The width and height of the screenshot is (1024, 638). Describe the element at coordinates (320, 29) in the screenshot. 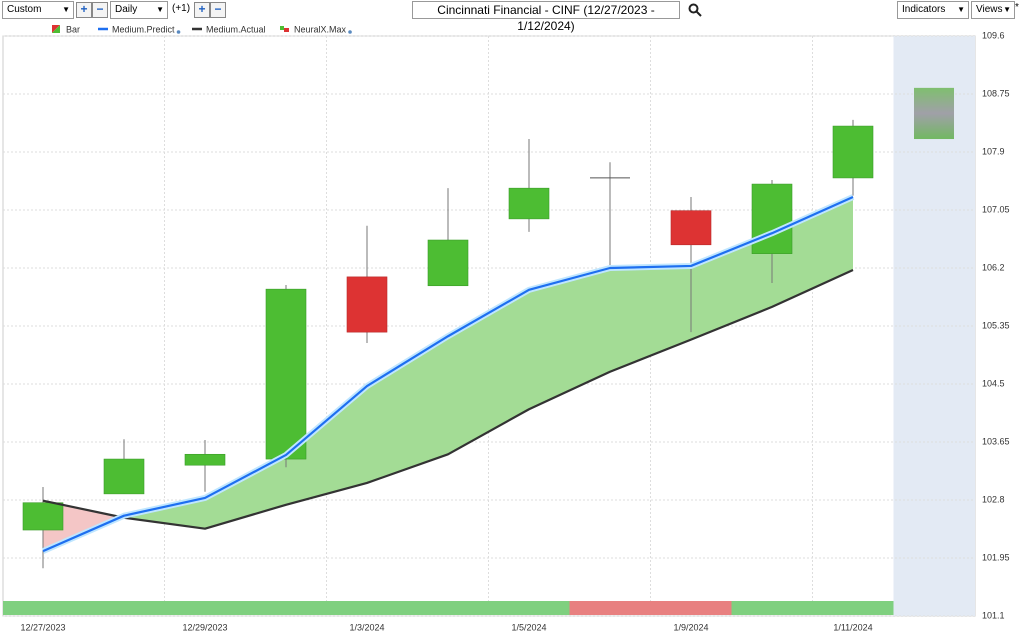

I see `legend-label: NeuralX.Max` at that location.